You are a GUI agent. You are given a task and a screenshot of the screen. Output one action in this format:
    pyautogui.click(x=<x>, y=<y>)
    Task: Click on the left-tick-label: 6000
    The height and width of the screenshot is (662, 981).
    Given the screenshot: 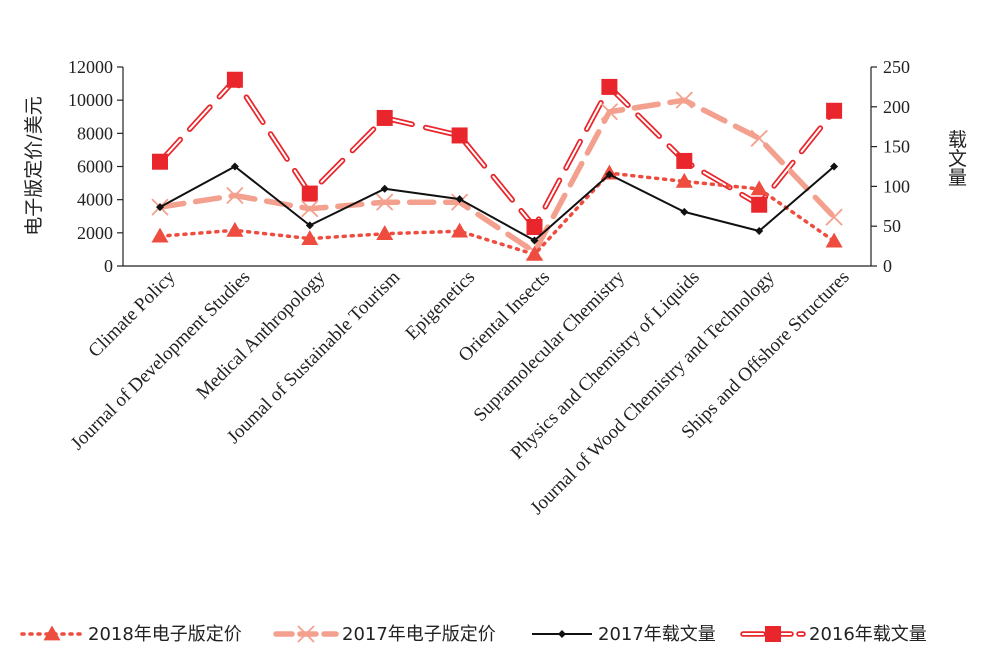 What is the action you would take?
    pyautogui.click(x=95, y=167)
    